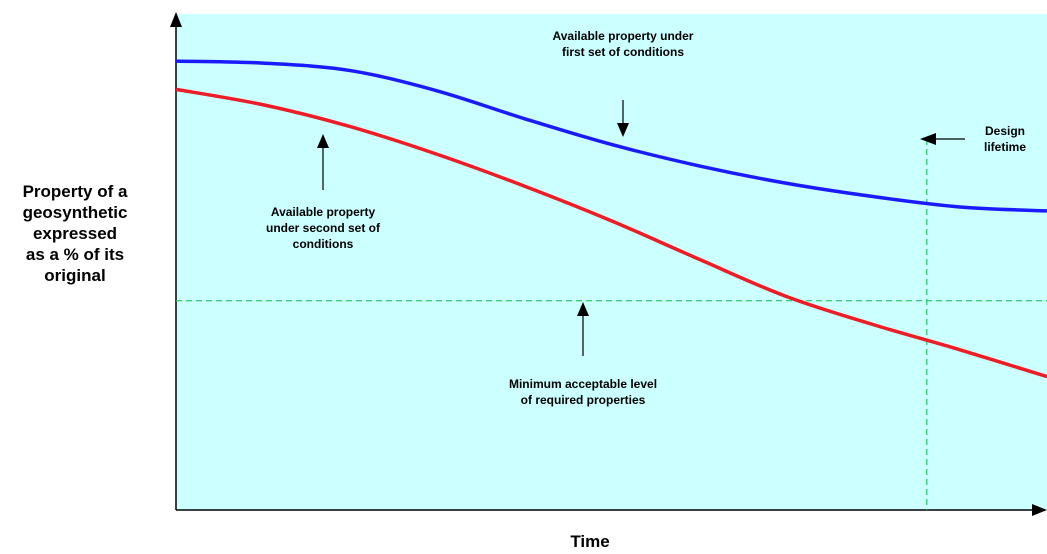  I want to click on arrow-design-lifetime-head, so click(928, 139).